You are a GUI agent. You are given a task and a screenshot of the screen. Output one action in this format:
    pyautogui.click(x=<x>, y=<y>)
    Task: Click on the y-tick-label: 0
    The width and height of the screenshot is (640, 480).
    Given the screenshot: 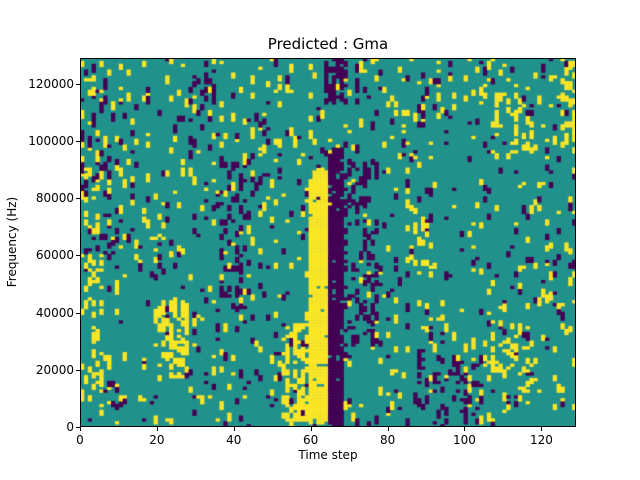 What is the action you would take?
    pyautogui.click(x=70, y=427)
    